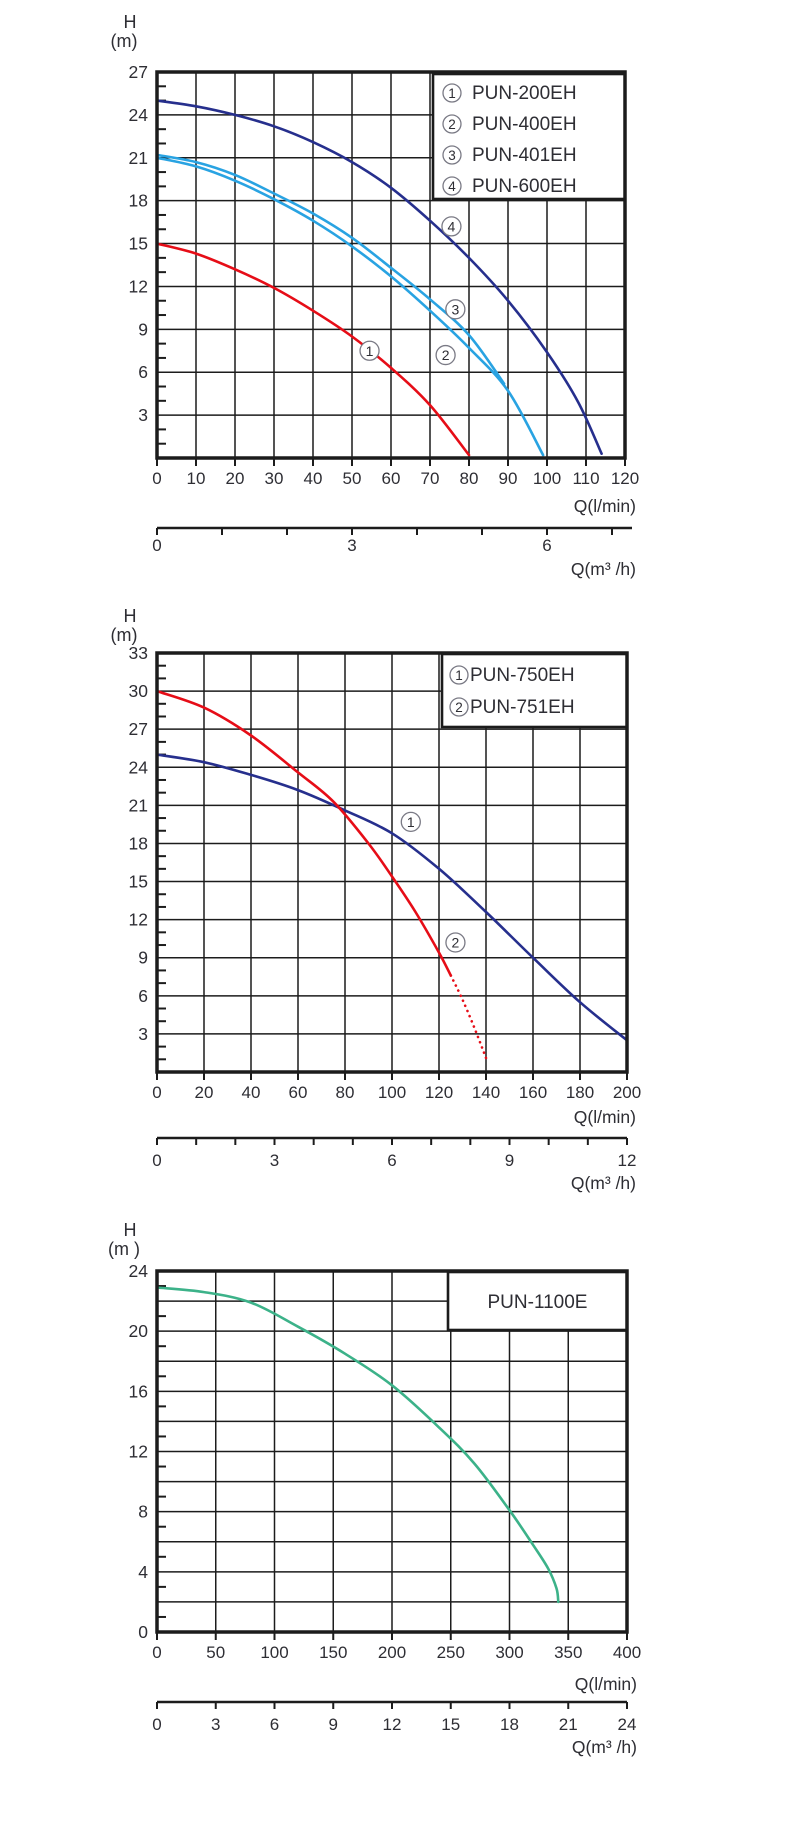  Describe the element at coordinates (533, 1092) in the screenshot. I see `svg-text: 160` at that location.